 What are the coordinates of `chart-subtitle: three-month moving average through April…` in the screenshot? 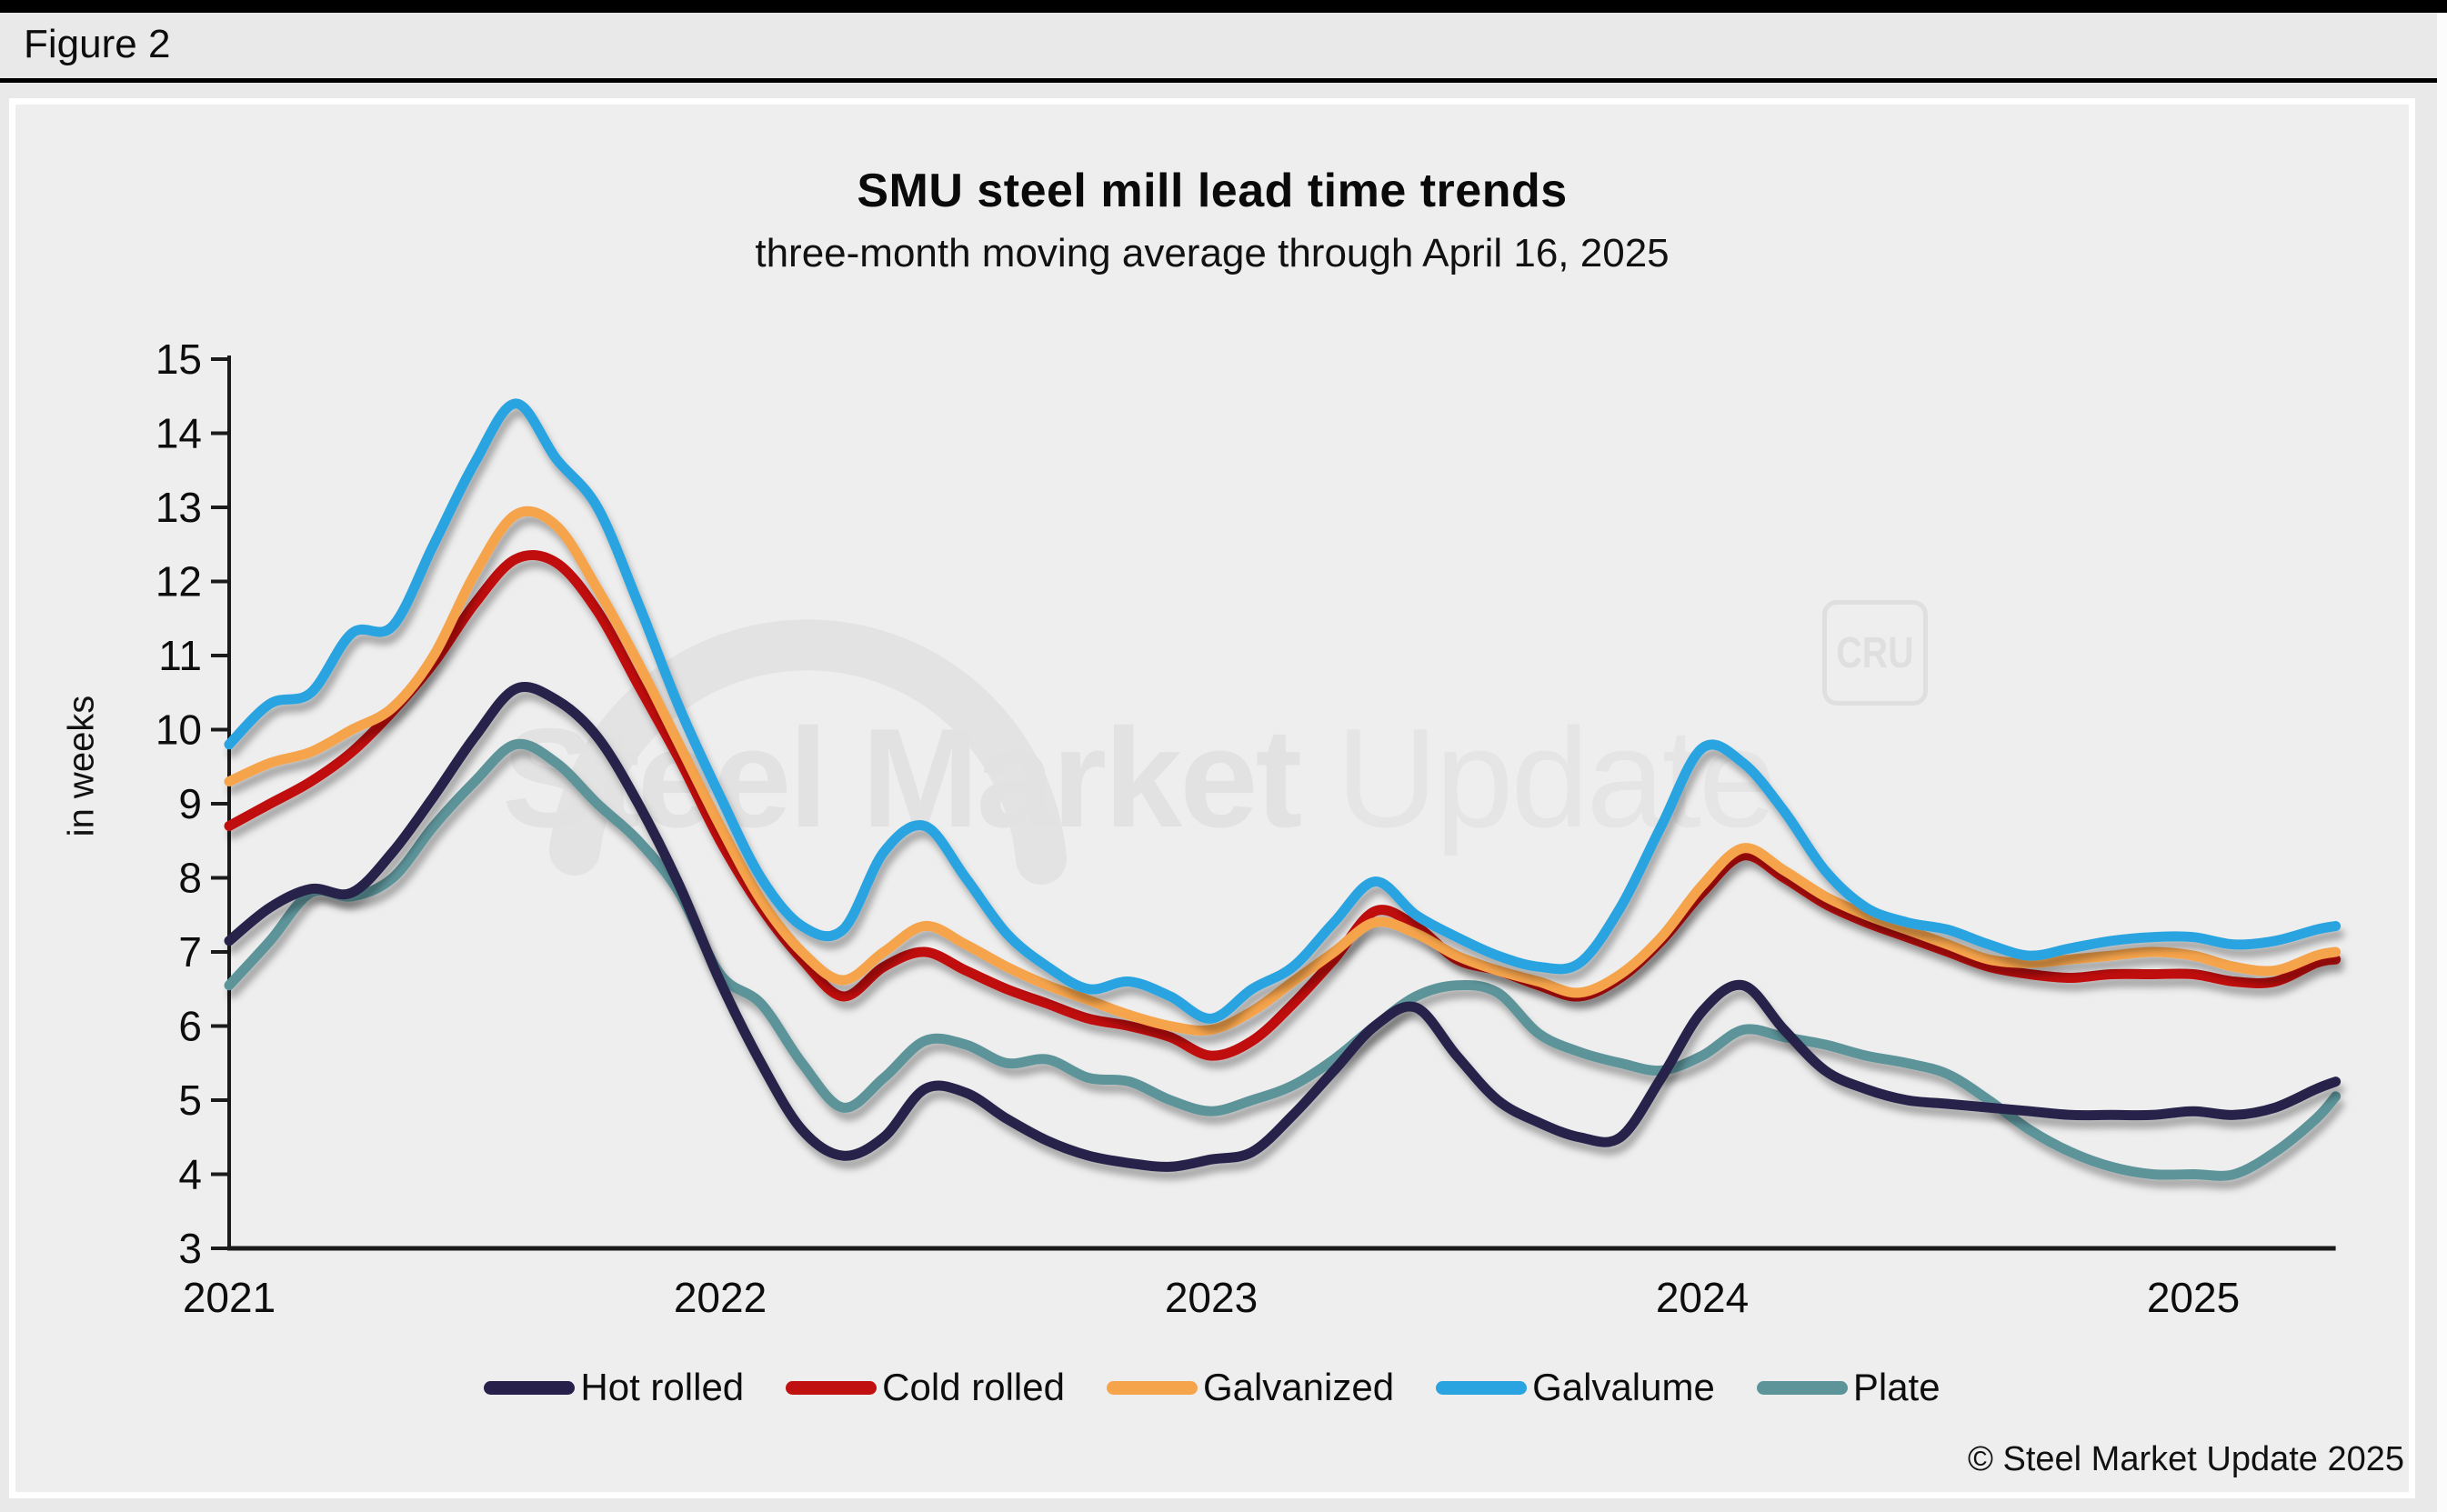 It's located at (1212, 253).